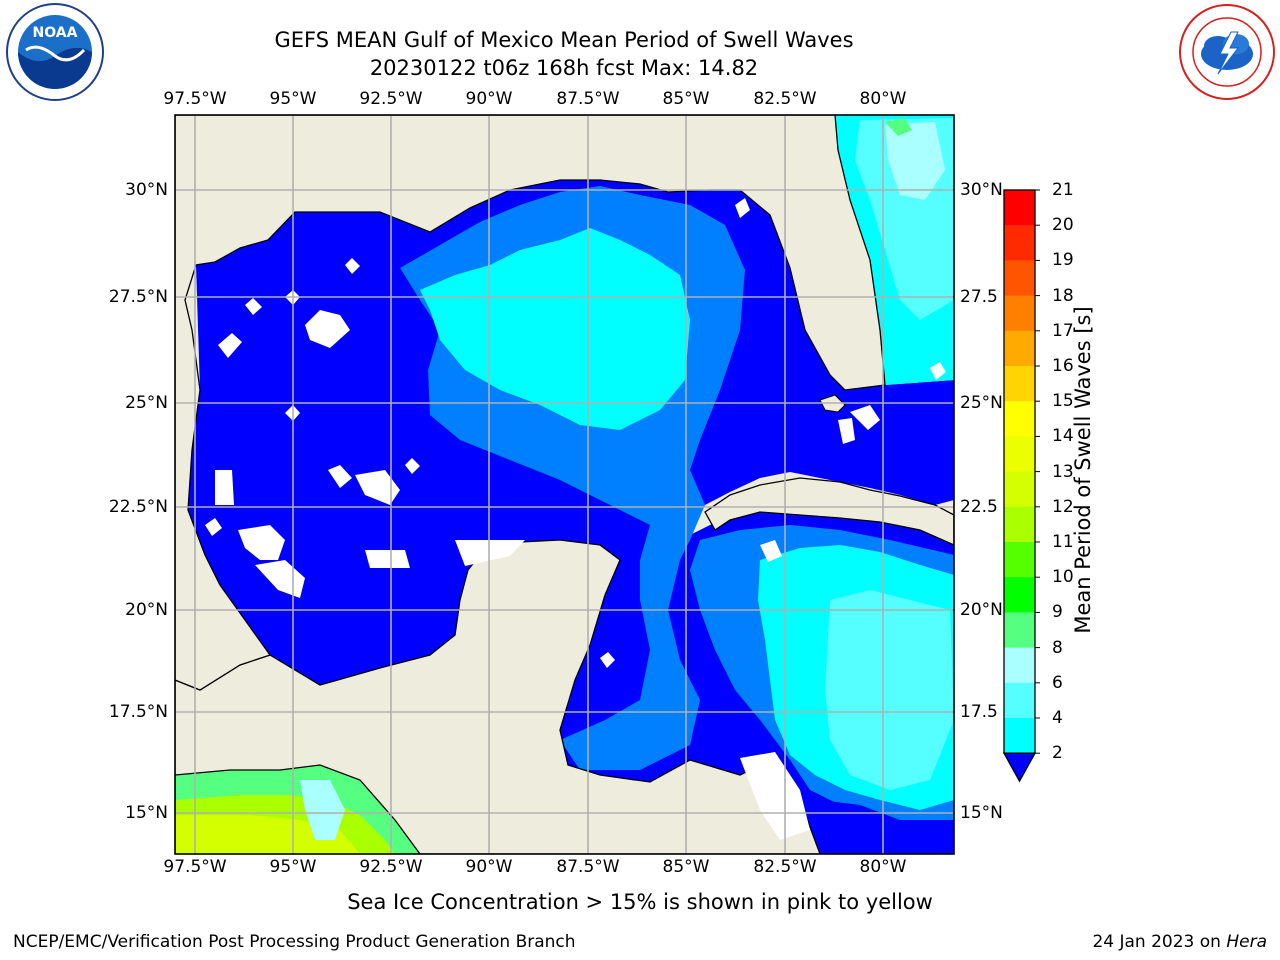 This screenshot has height=960, width=1280. What do you see at coordinates (1063, 436) in the screenshot?
I see `colorbar-tick-label: 14` at bounding box center [1063, 436].